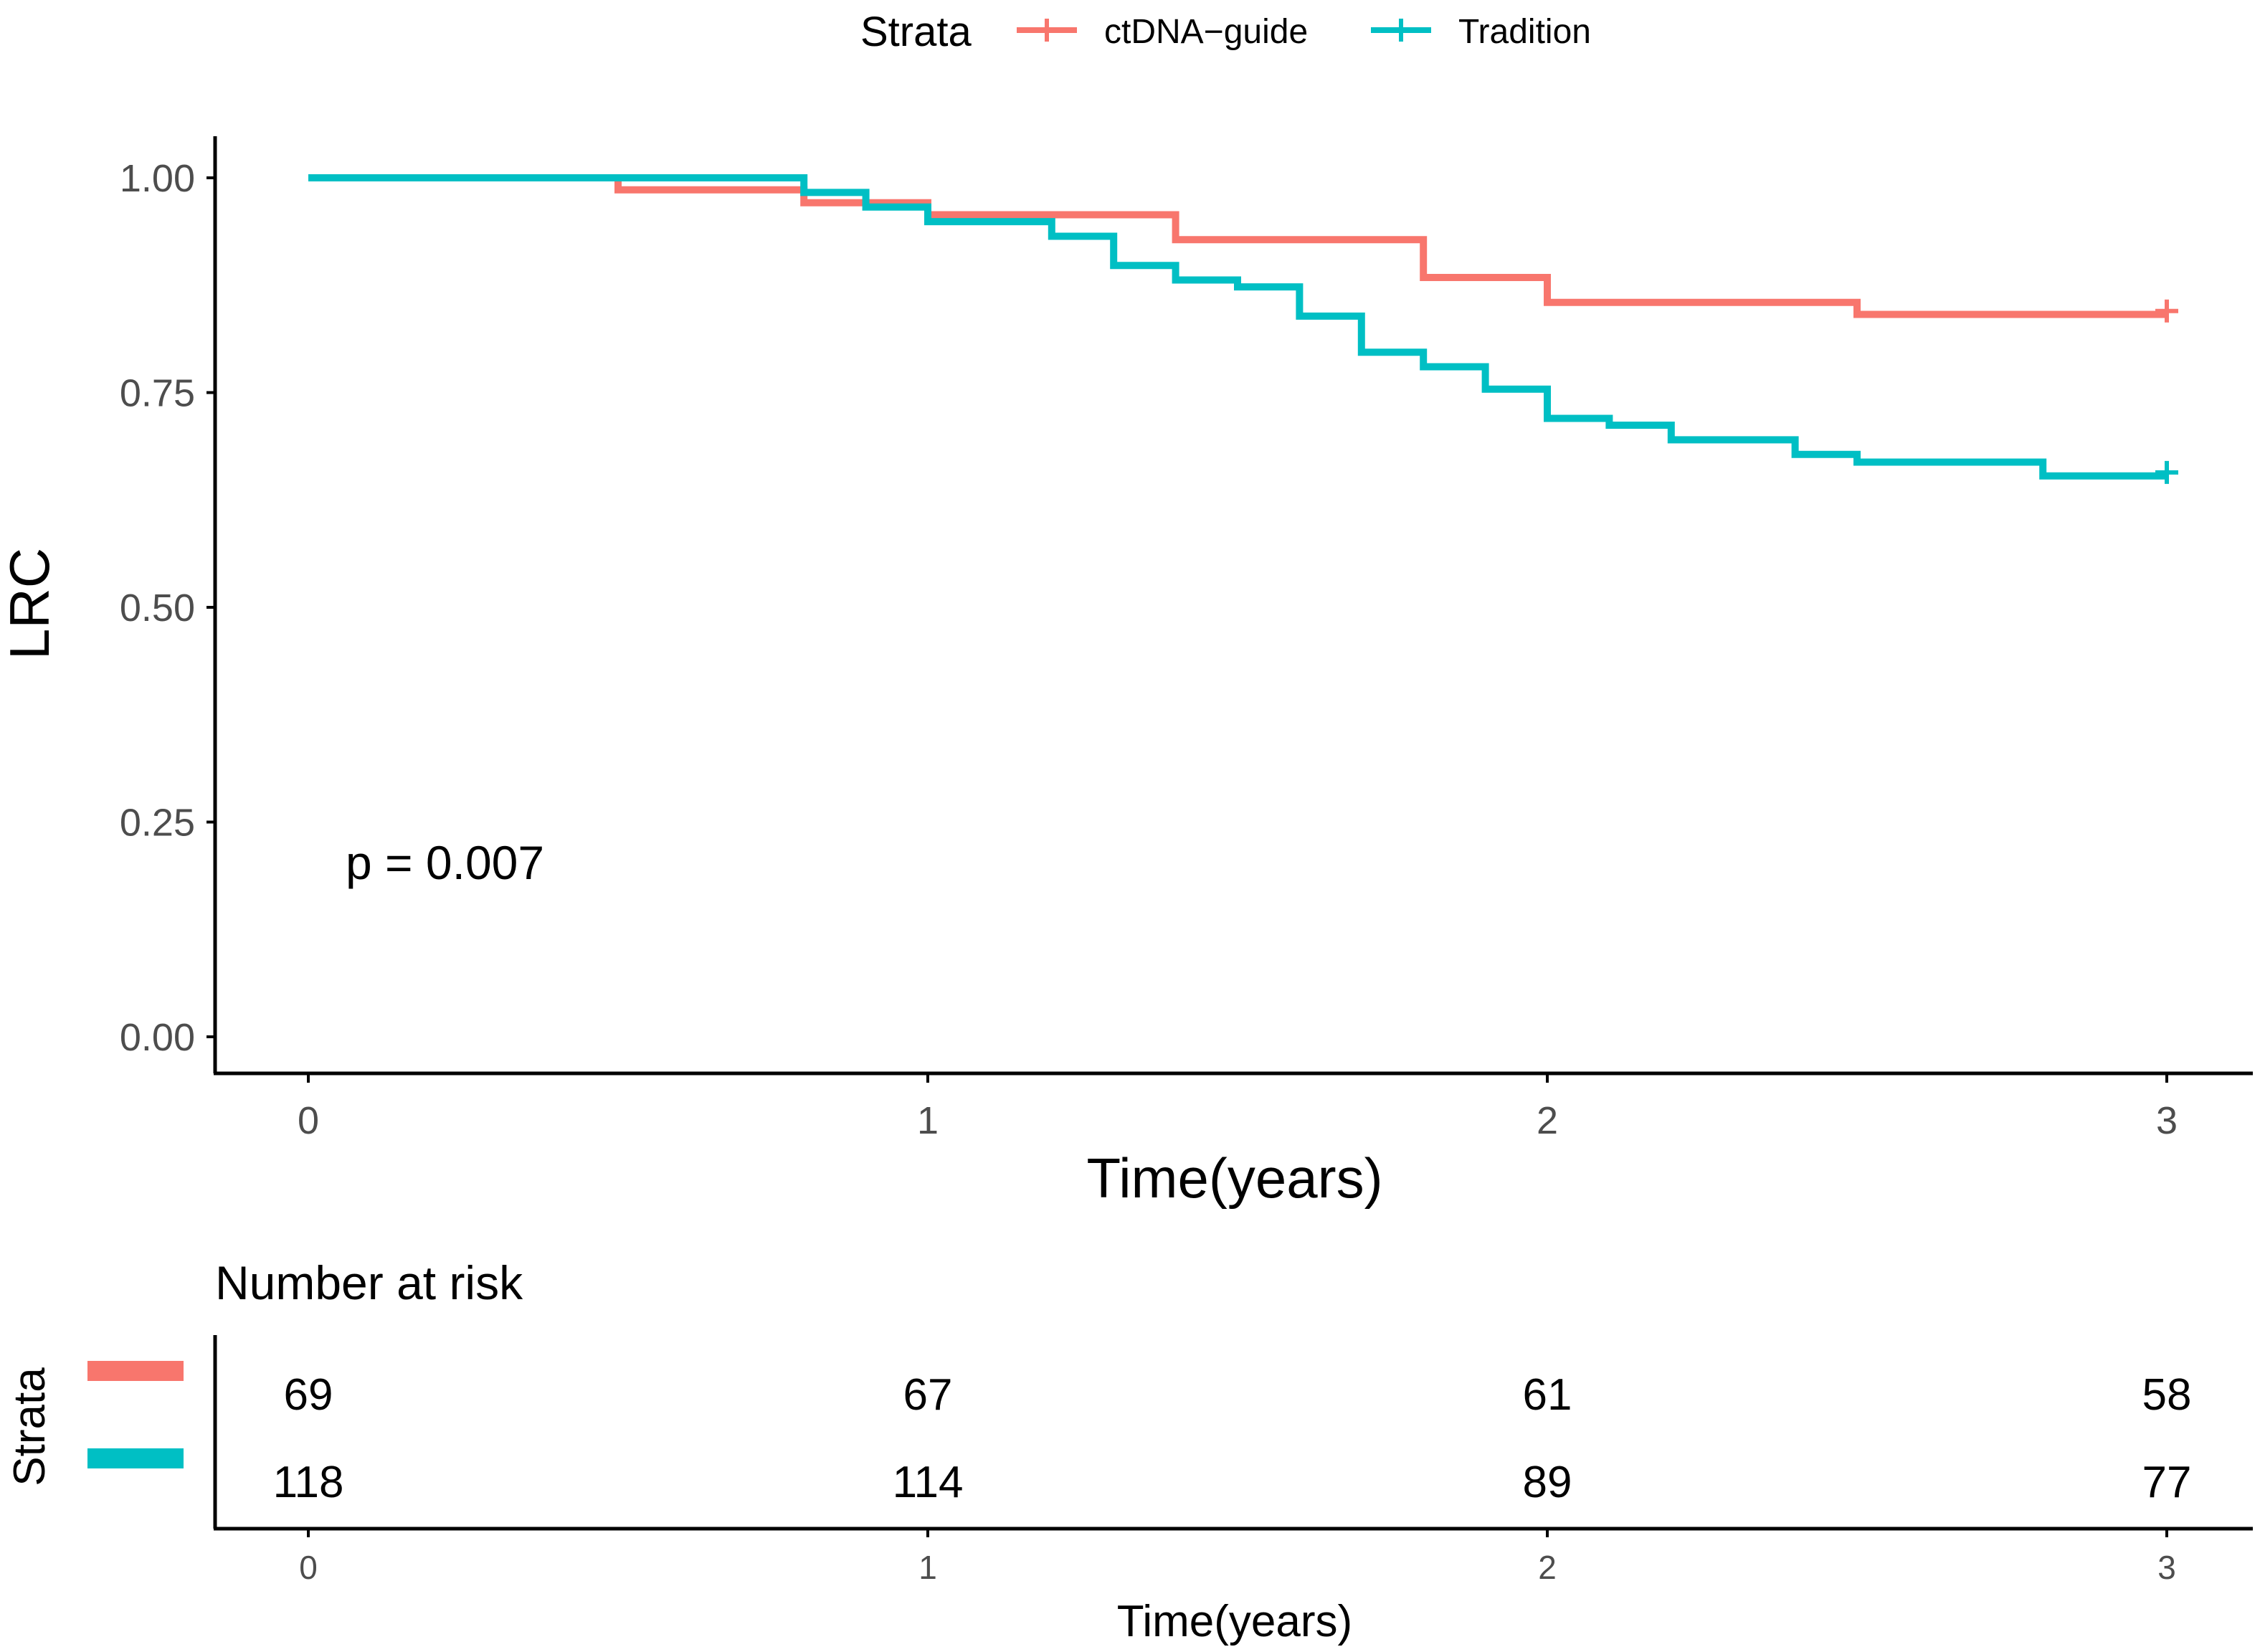 The image size is (2260, 1652). I want to click on y-ticks: 0.00 0.25 0.50 0.75 1.00, so click(167, 608).